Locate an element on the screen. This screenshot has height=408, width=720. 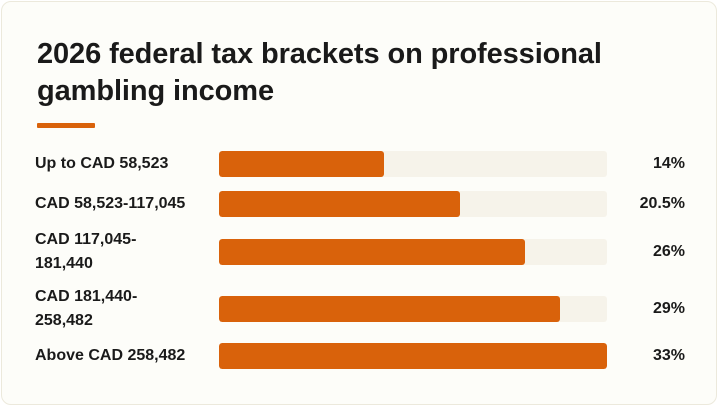
bar-value-label: 29% is located at coordinates (668, 308).